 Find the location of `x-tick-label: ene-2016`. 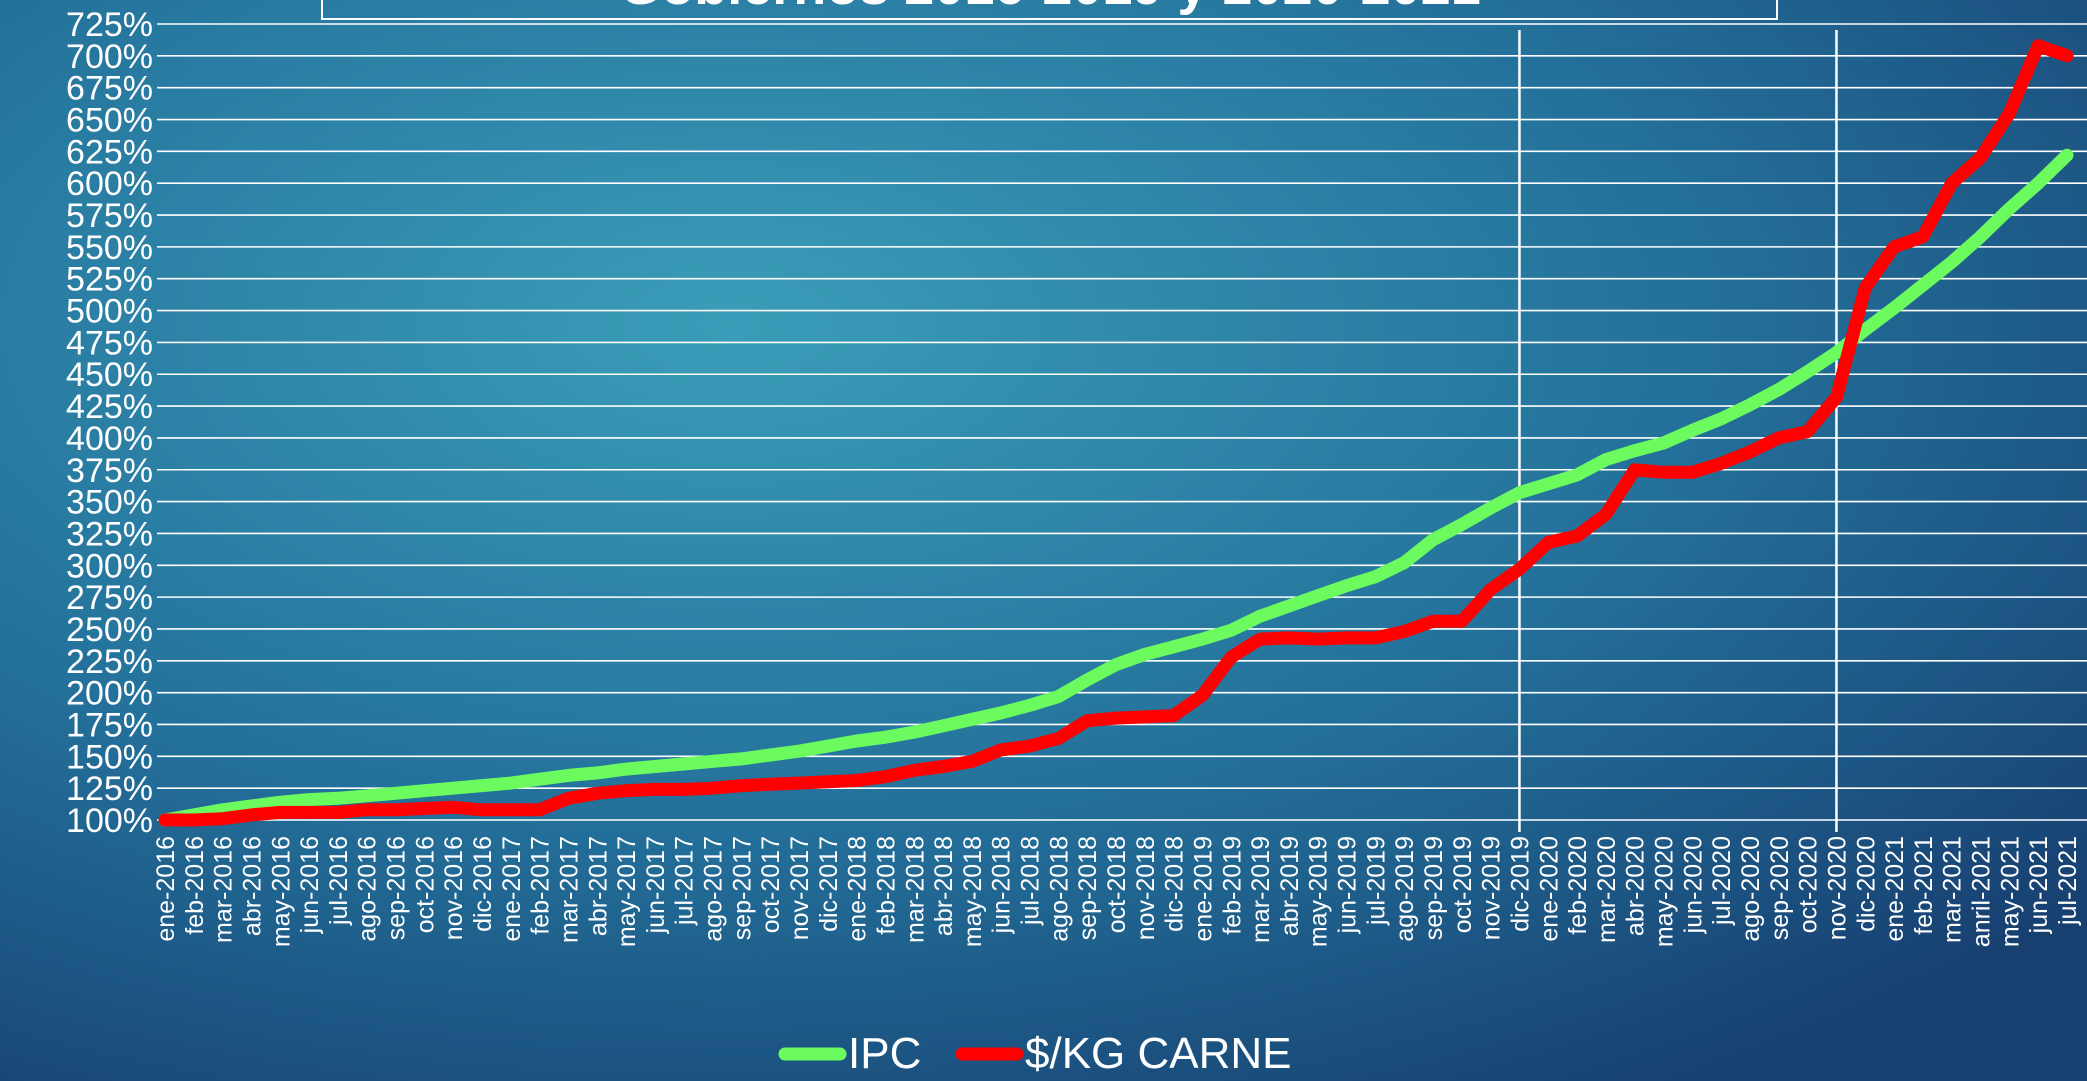

x-tick-label: ene-2016 is located at coordinates (166, 889).